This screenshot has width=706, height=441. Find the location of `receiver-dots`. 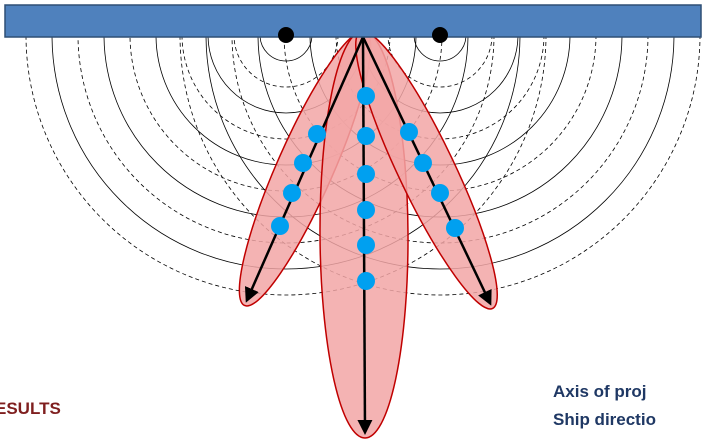

receiver-dots is located at coordinates (367, 188).